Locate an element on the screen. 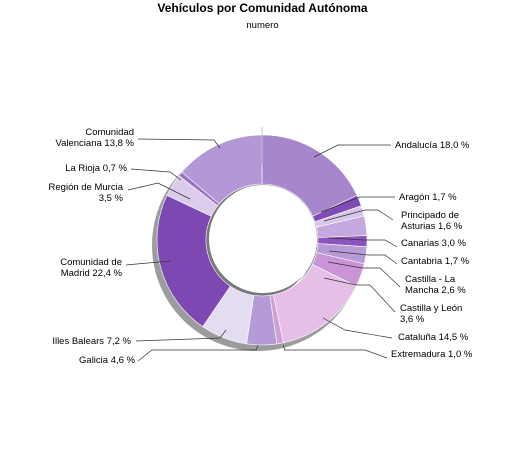 Image resolution: width=525 pixels, height=450 pixels. slice-label: Comunidad de Madrid 22,4 % is located at coordinates (91, 268).